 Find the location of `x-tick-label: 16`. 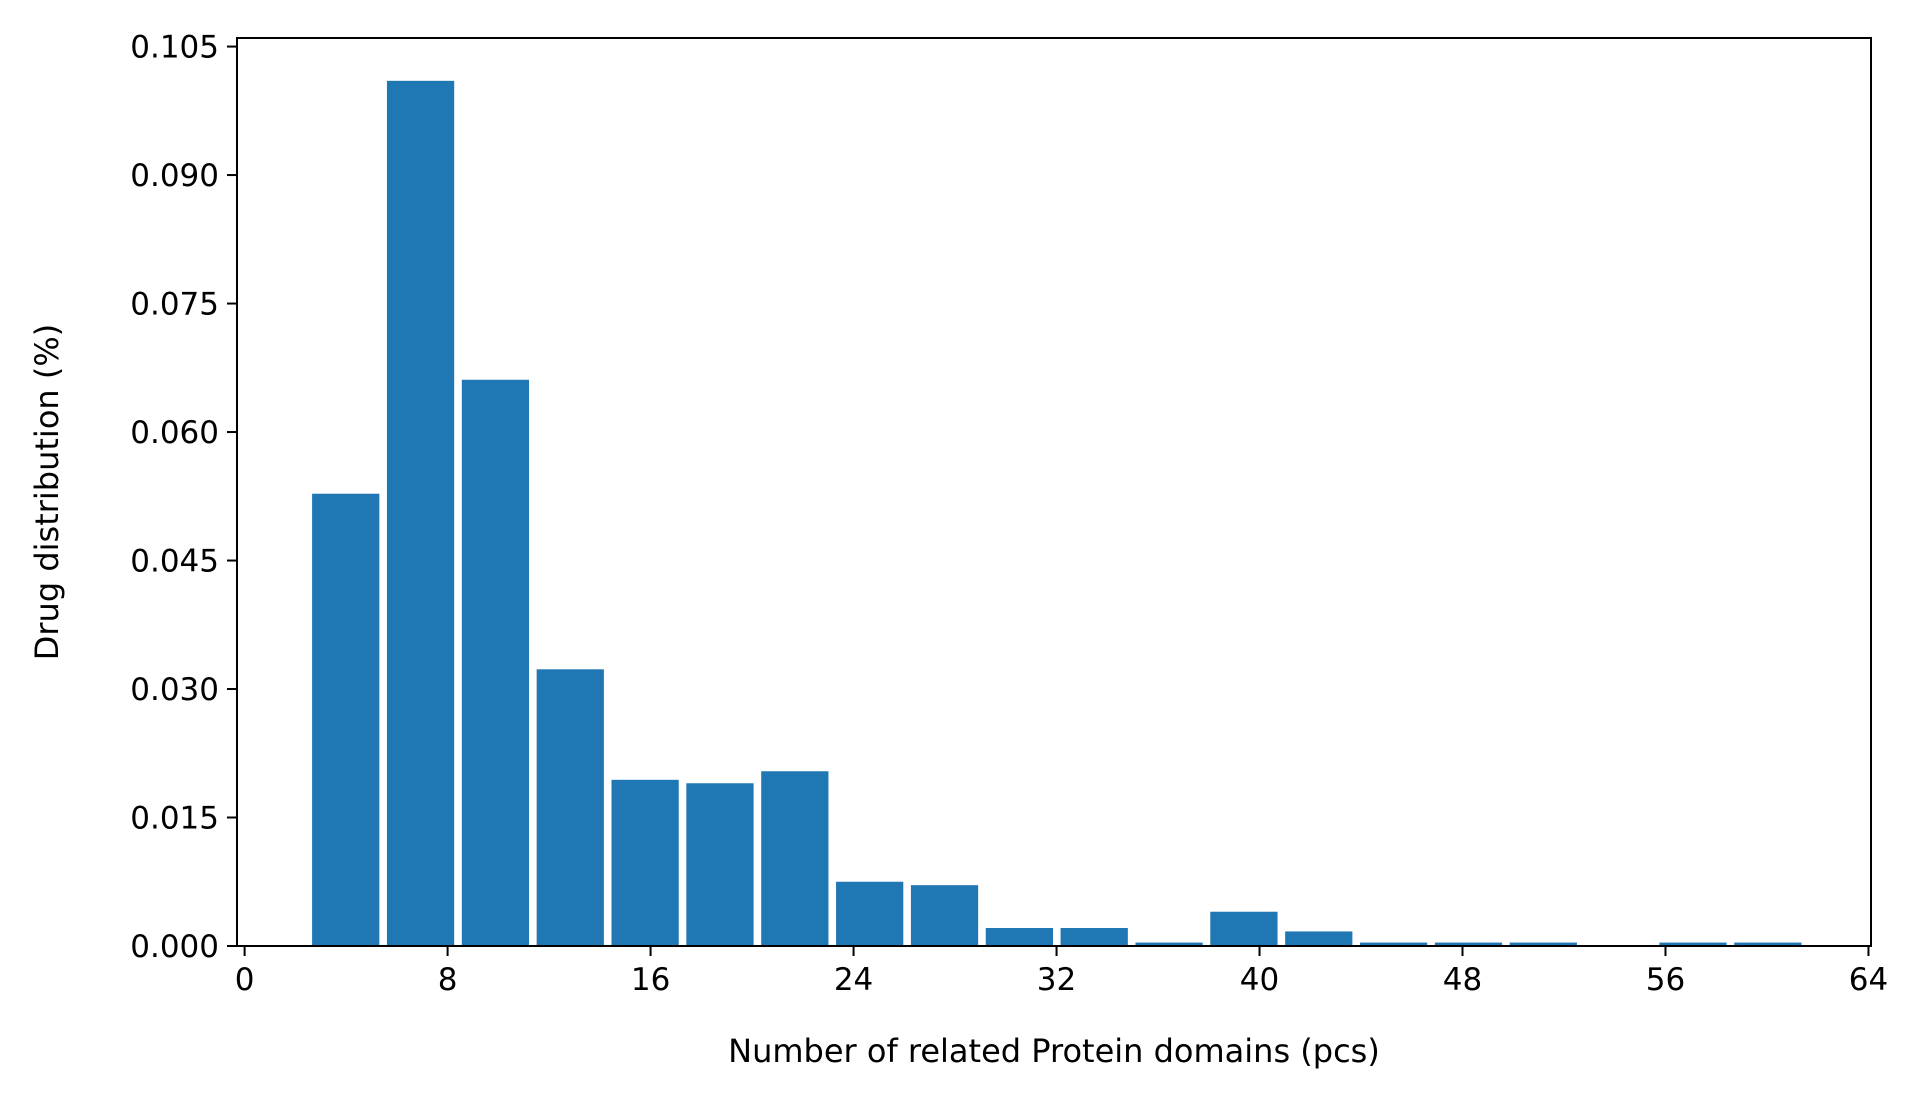

x-tick-label: 16 is located at coordinates (650, 980).